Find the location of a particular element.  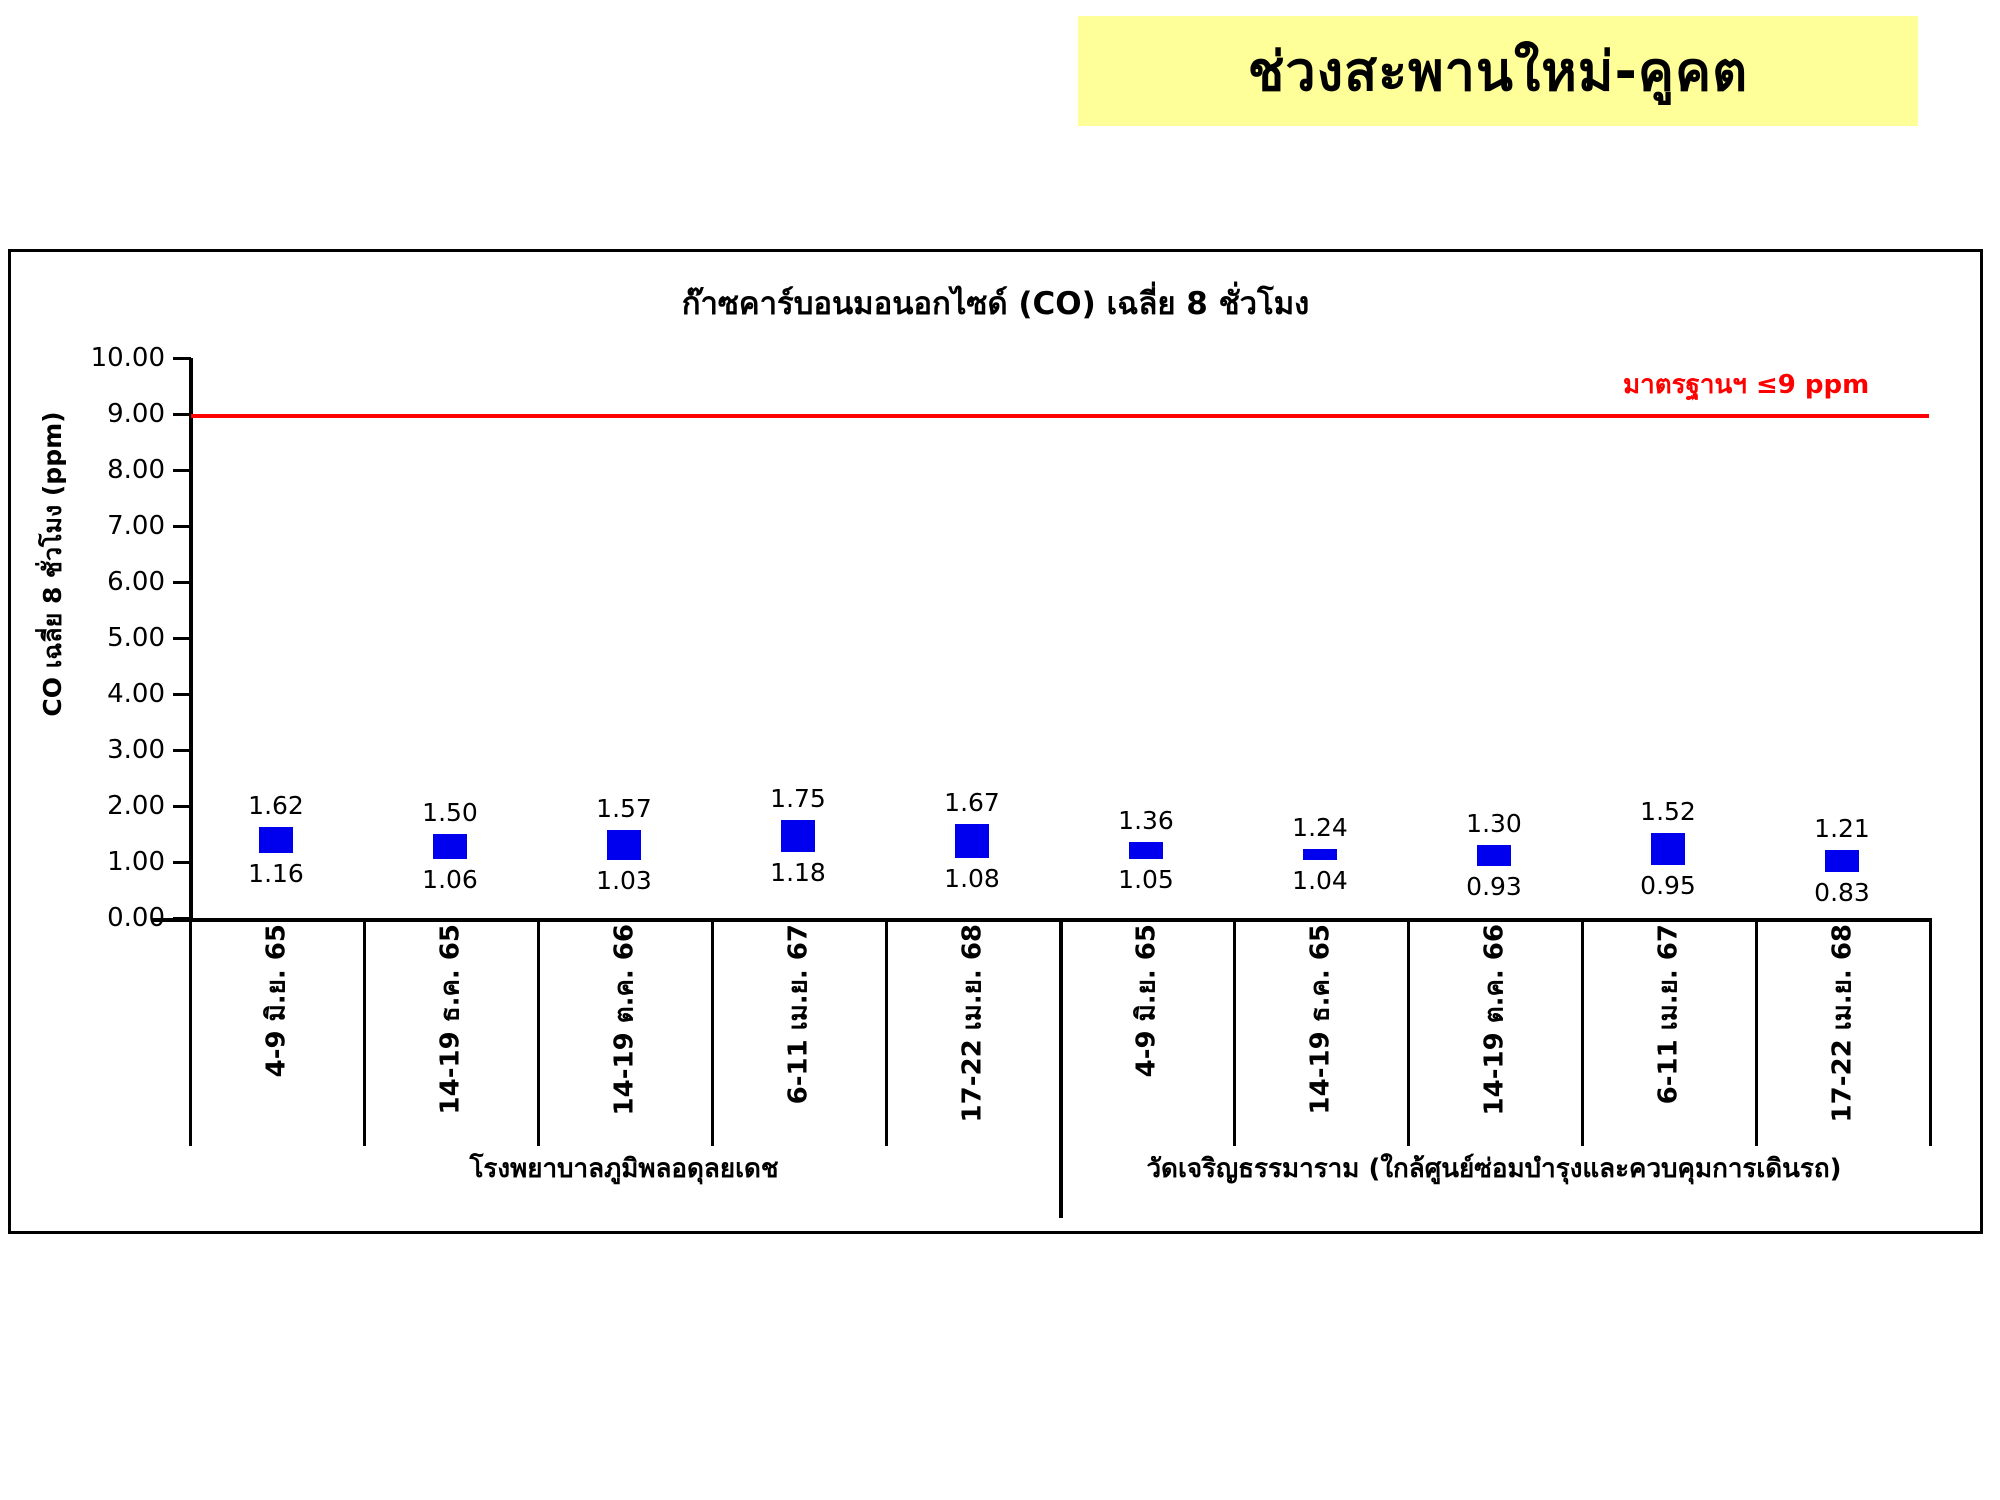

data-value-min: 0.93 is located at coordinates (1494, 886).